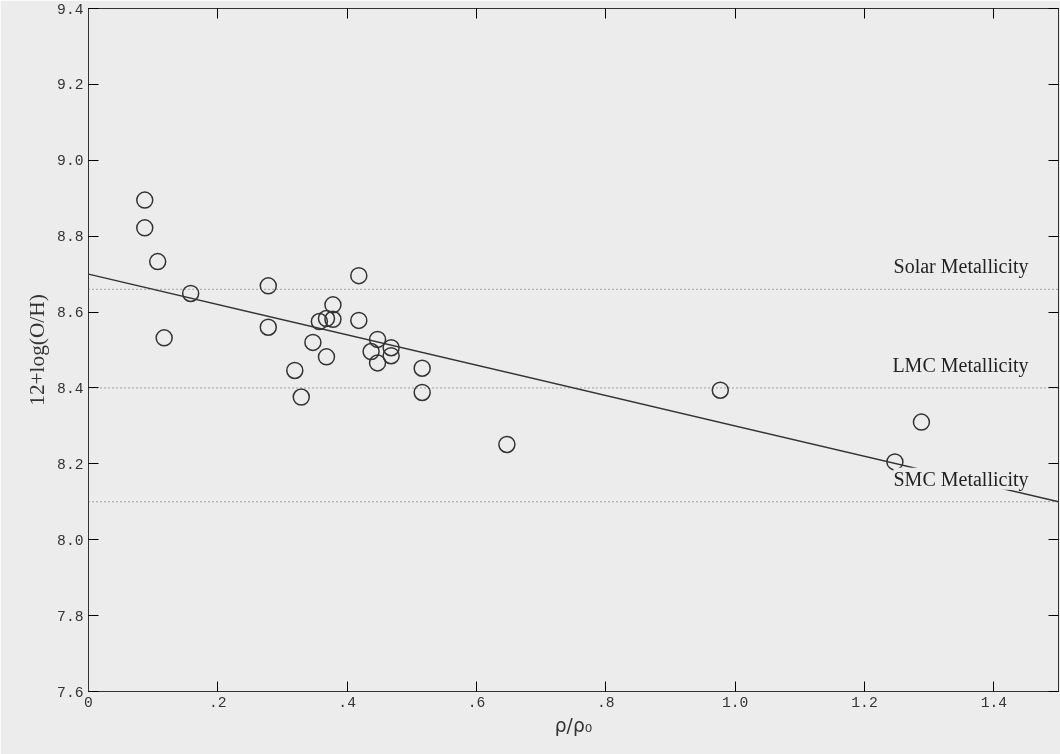 This screenshot has width=1060, height=754. I want to click on x-tick-label: 0, so click(88, 702).